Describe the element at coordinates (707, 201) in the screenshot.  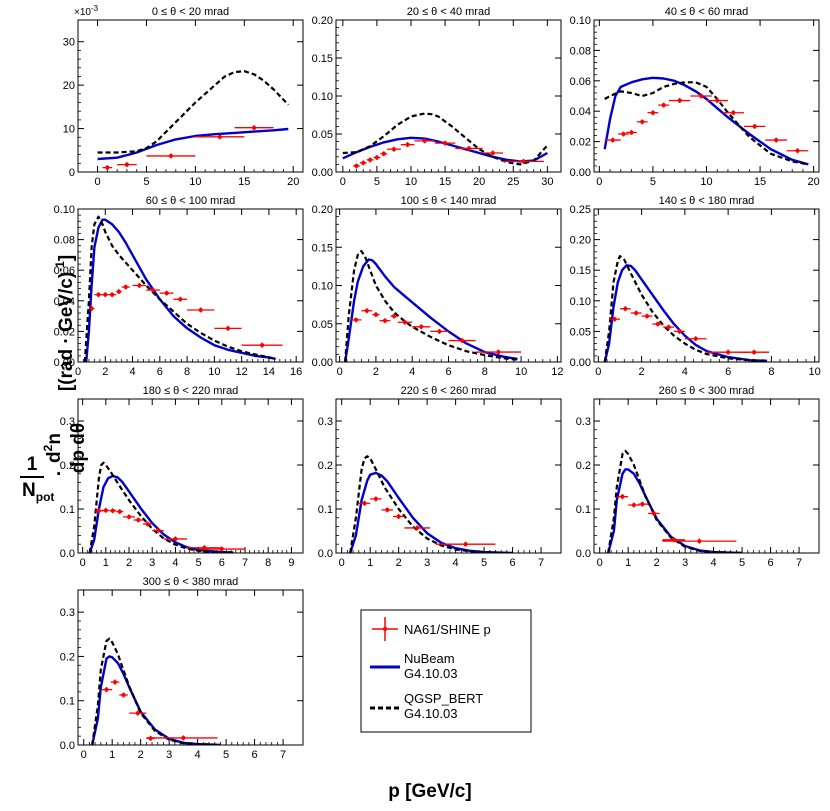
I see `panel-title: 140 ≤ θ < 180 mrad` at that location.